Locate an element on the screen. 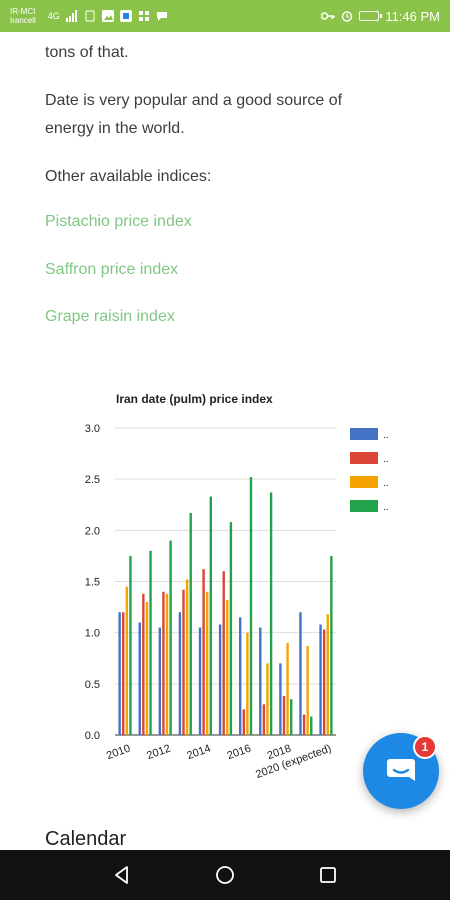  y-tick-label: 3.0 is located at coordinates (92, 429).